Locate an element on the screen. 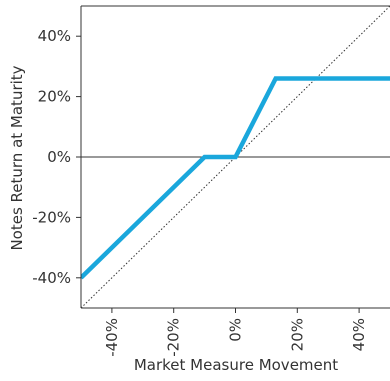 The width and height of the screenshot is (390, 381). x-tick-label: 20% is located at coordinates (297, 334).